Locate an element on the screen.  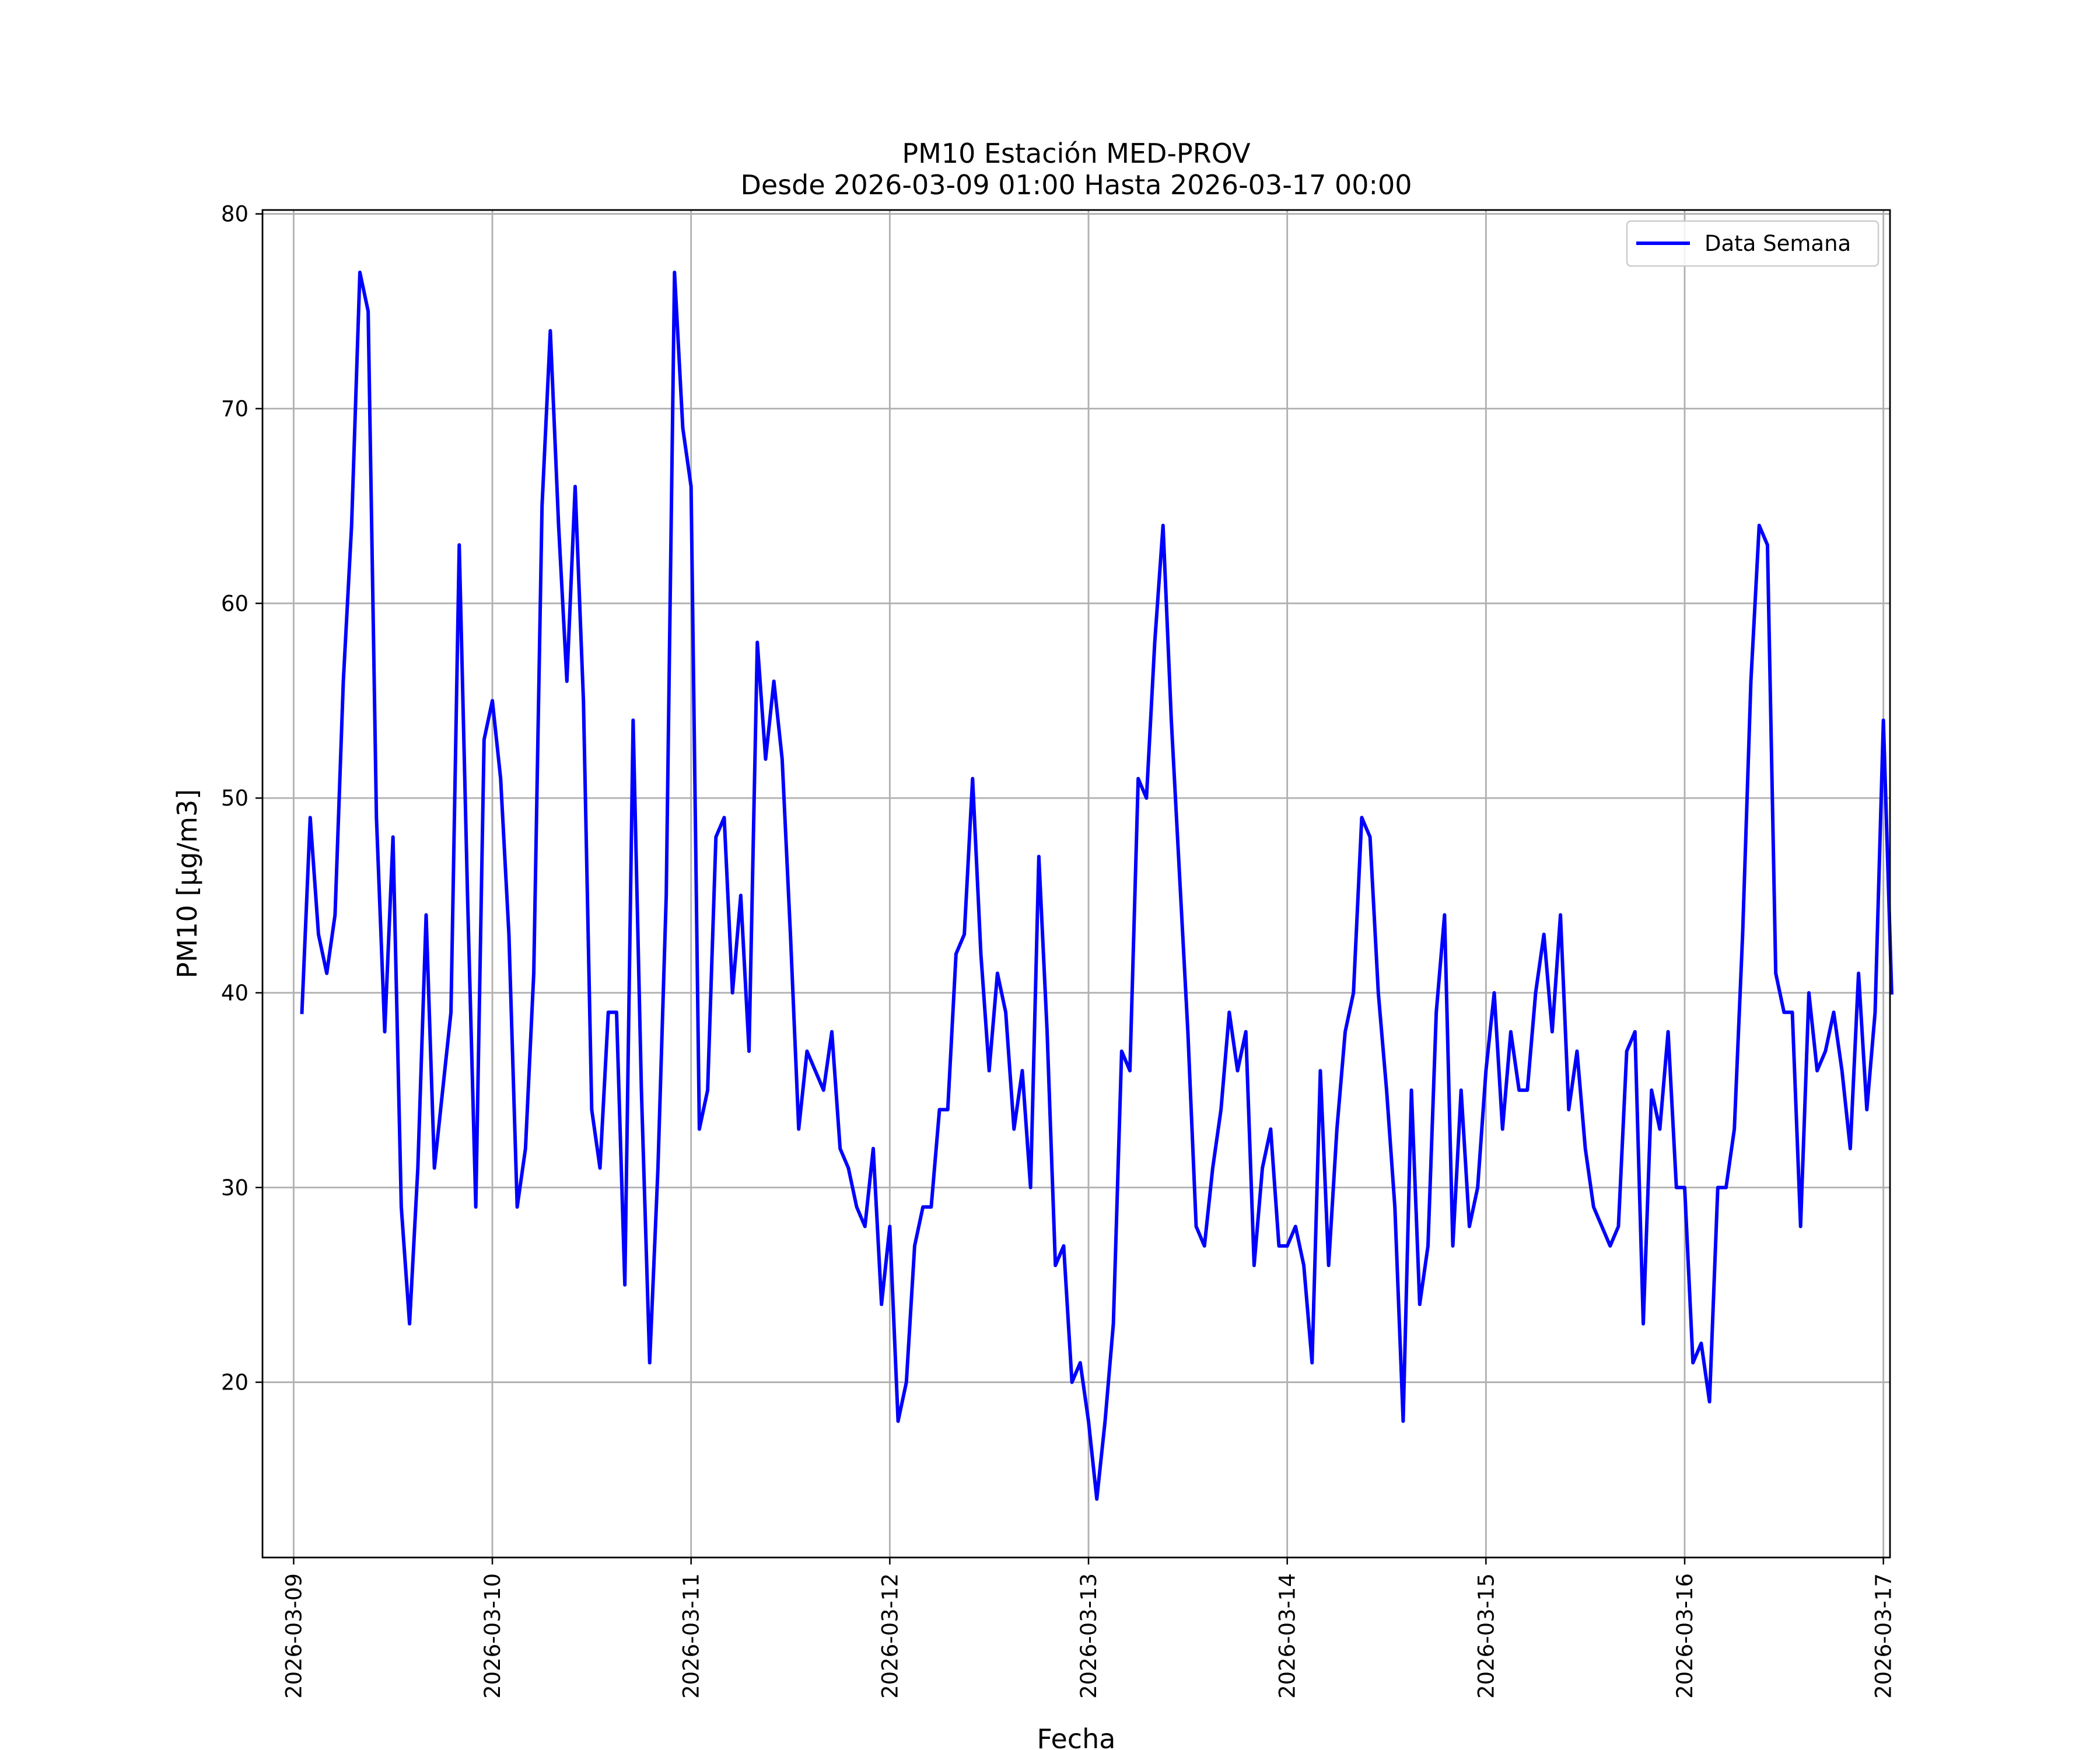
y-tick-label: 30 is located at coordinates (235, 1187).